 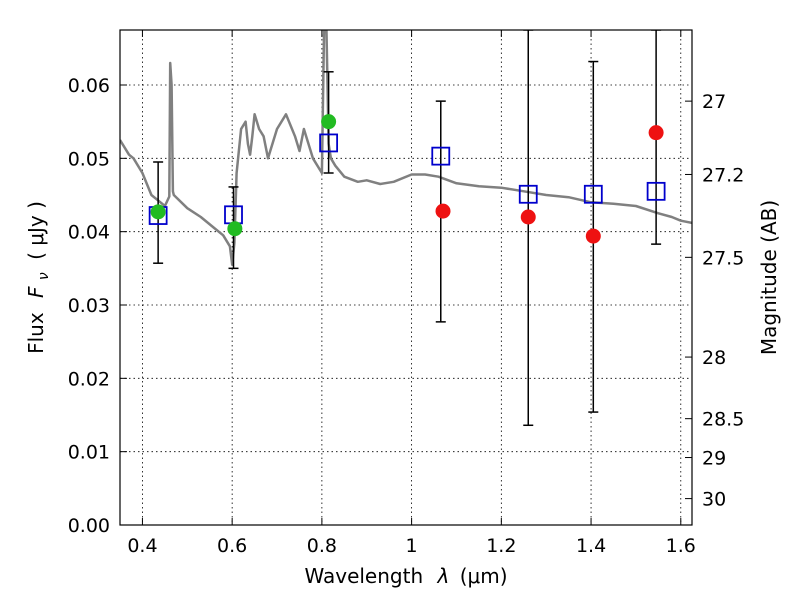 I want to click on x-tick-label: 1.2, so click(x=501, y=546).